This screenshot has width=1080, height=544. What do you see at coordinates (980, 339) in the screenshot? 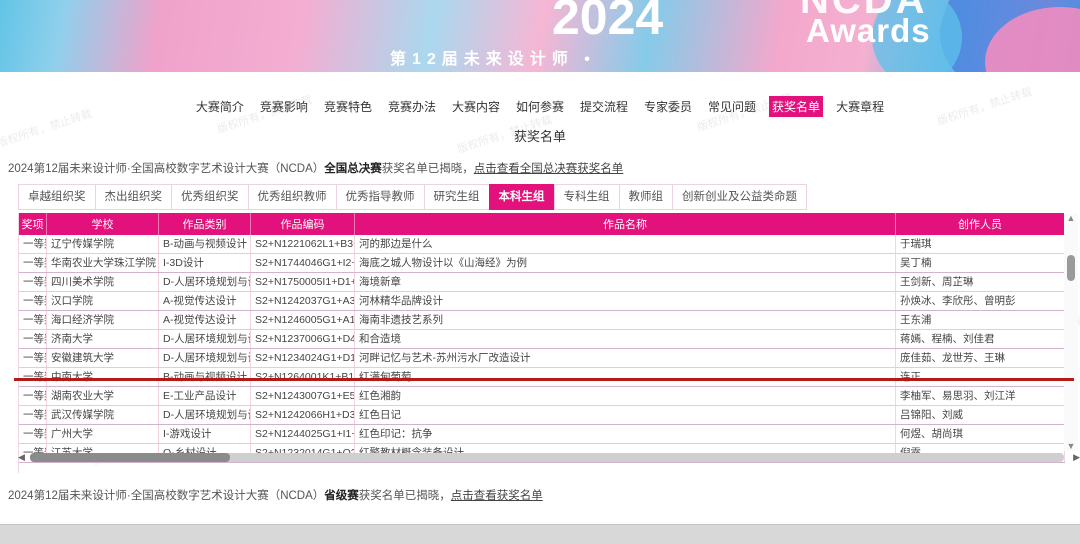
I see `cell-creators: 蒋嫣、程楠、刘佳君` at bounding box center [980, 339].